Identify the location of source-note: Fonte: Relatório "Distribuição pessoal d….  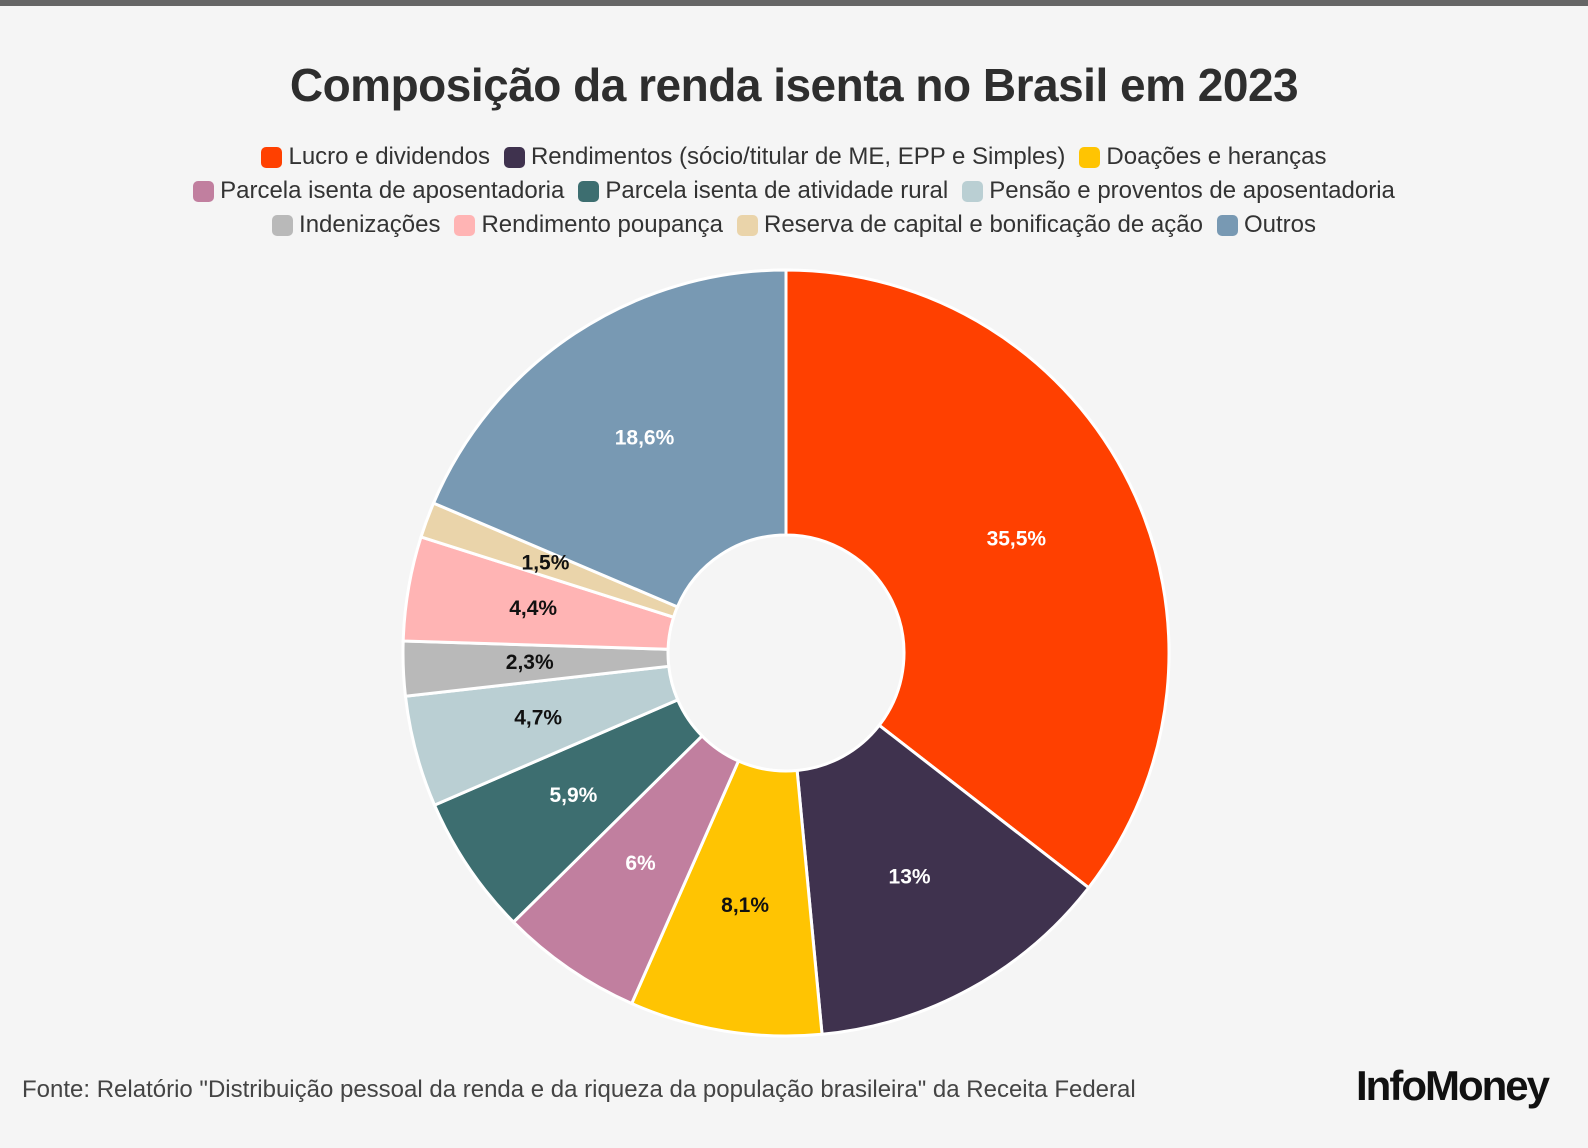
(579, 1089).